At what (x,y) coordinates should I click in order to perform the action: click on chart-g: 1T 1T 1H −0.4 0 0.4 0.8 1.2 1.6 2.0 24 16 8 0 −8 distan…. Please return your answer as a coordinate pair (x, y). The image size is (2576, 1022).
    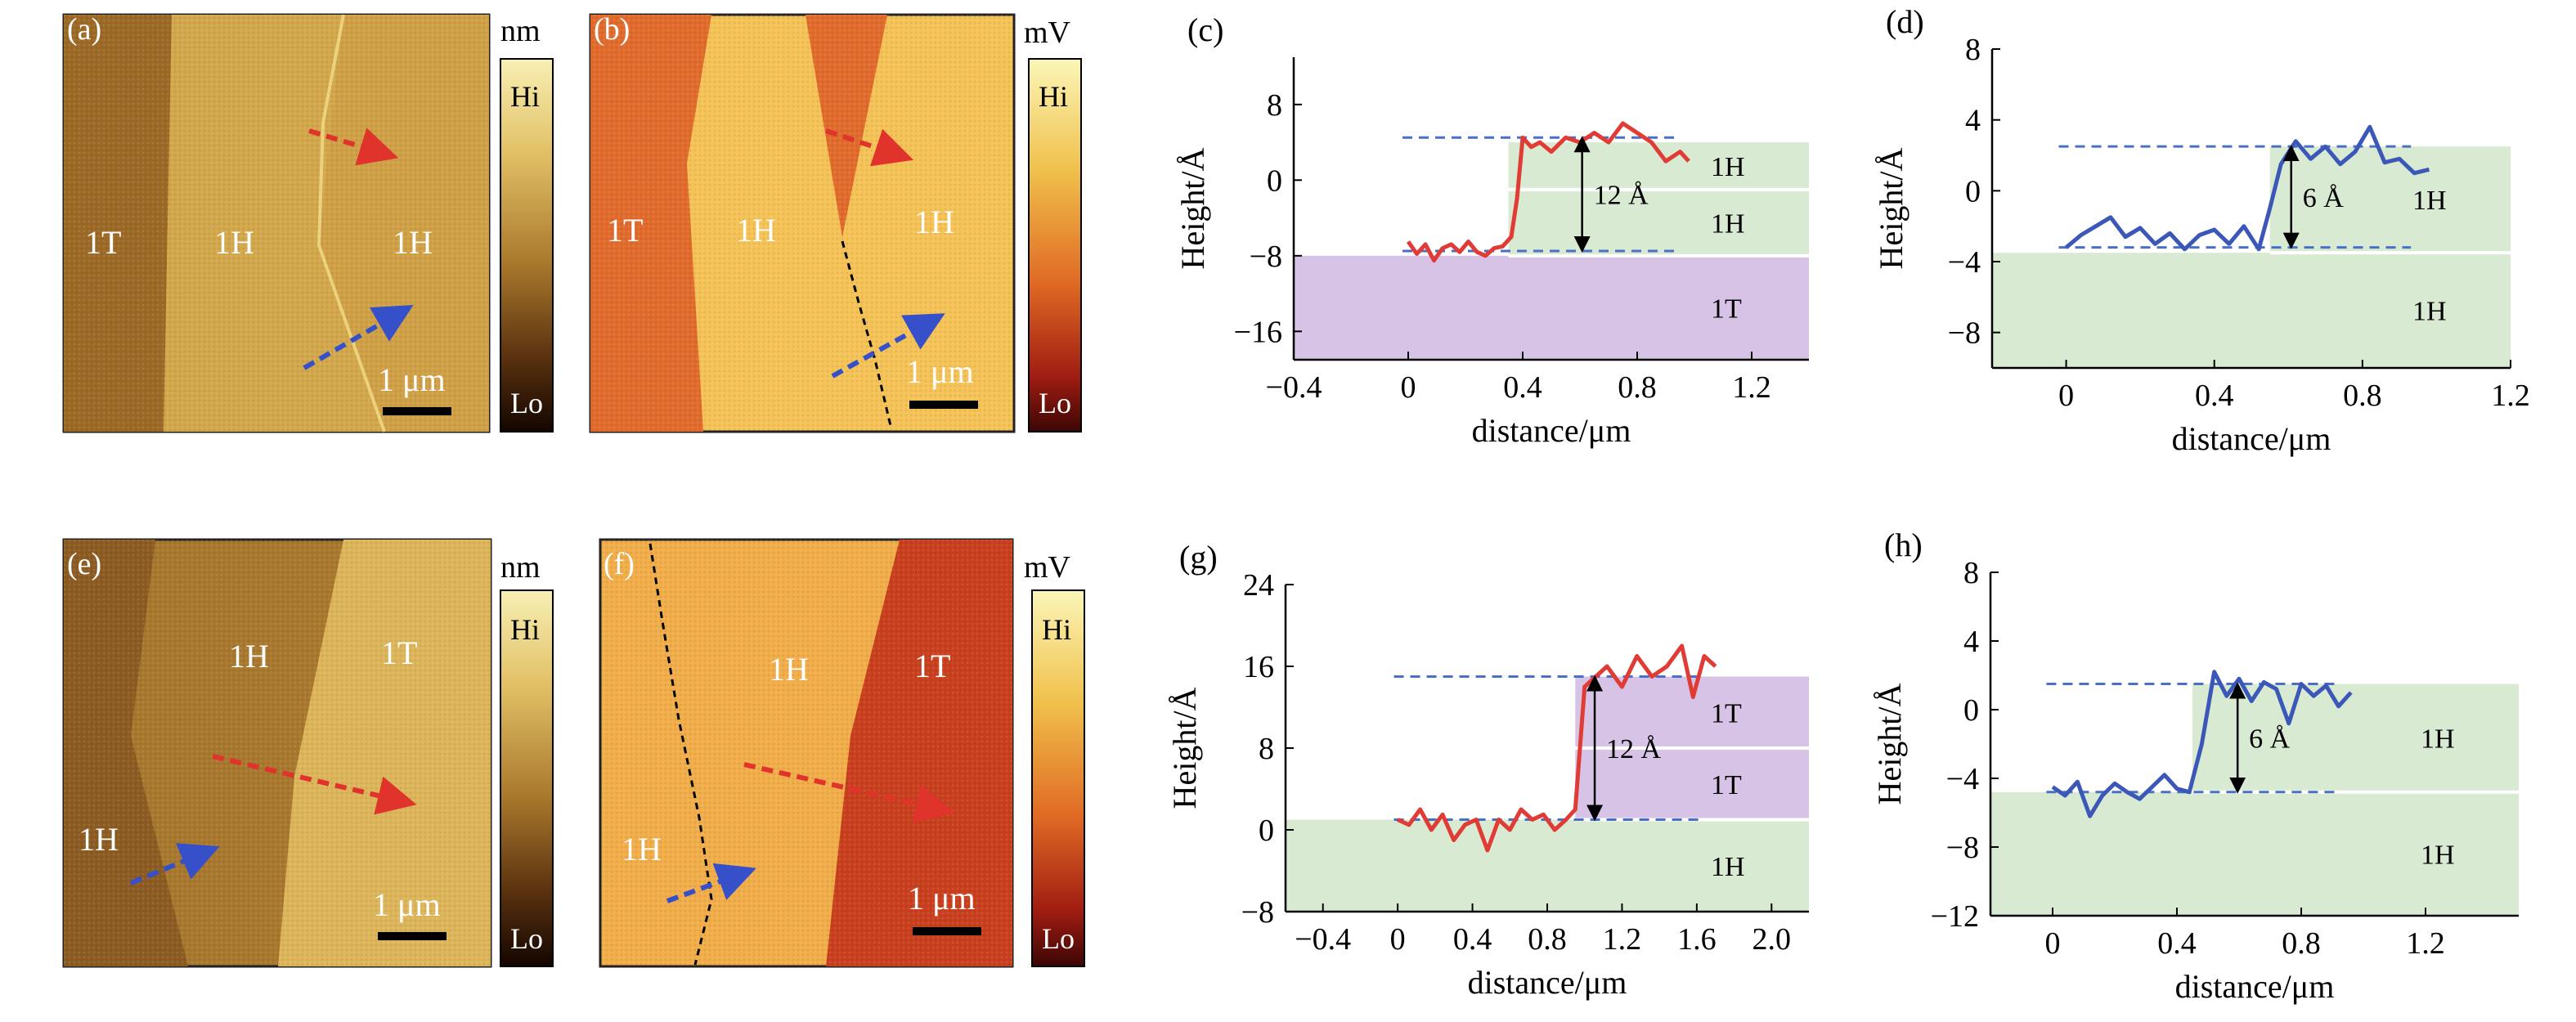
    Looking at the image, I should click on (1487, 770).